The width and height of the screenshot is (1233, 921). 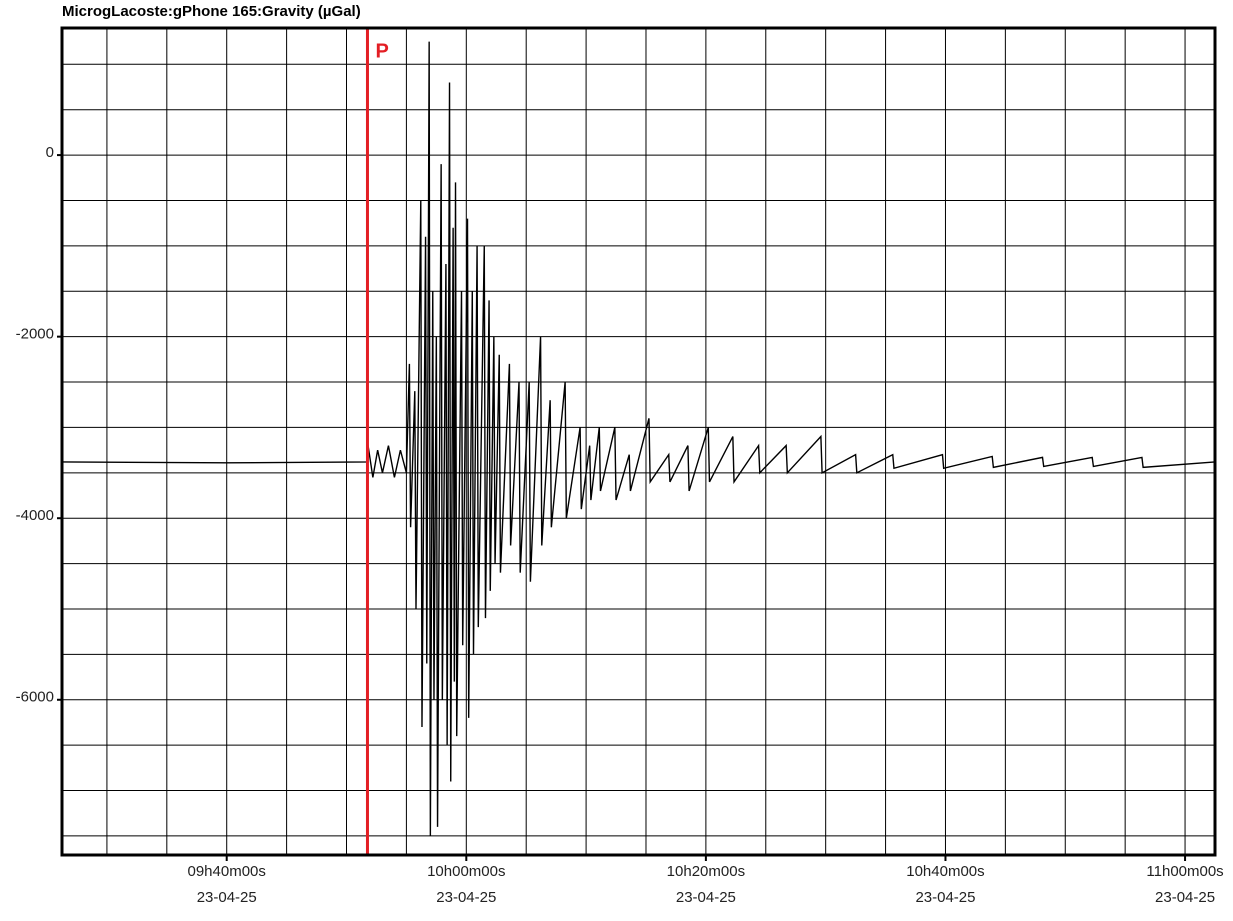 What do you see at coordinates (211, 11) in the screenshot?
I see `chart-title: MicrogLacoste:gPhone 165:Gravity (µGal)` at bounding box center [211, 11].